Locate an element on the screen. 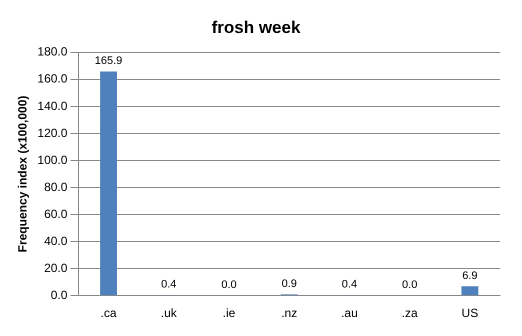 Image resolution: width=522 pixels, height=336 pixels. chart-title: frosh week is located at coordinates (256, 27).